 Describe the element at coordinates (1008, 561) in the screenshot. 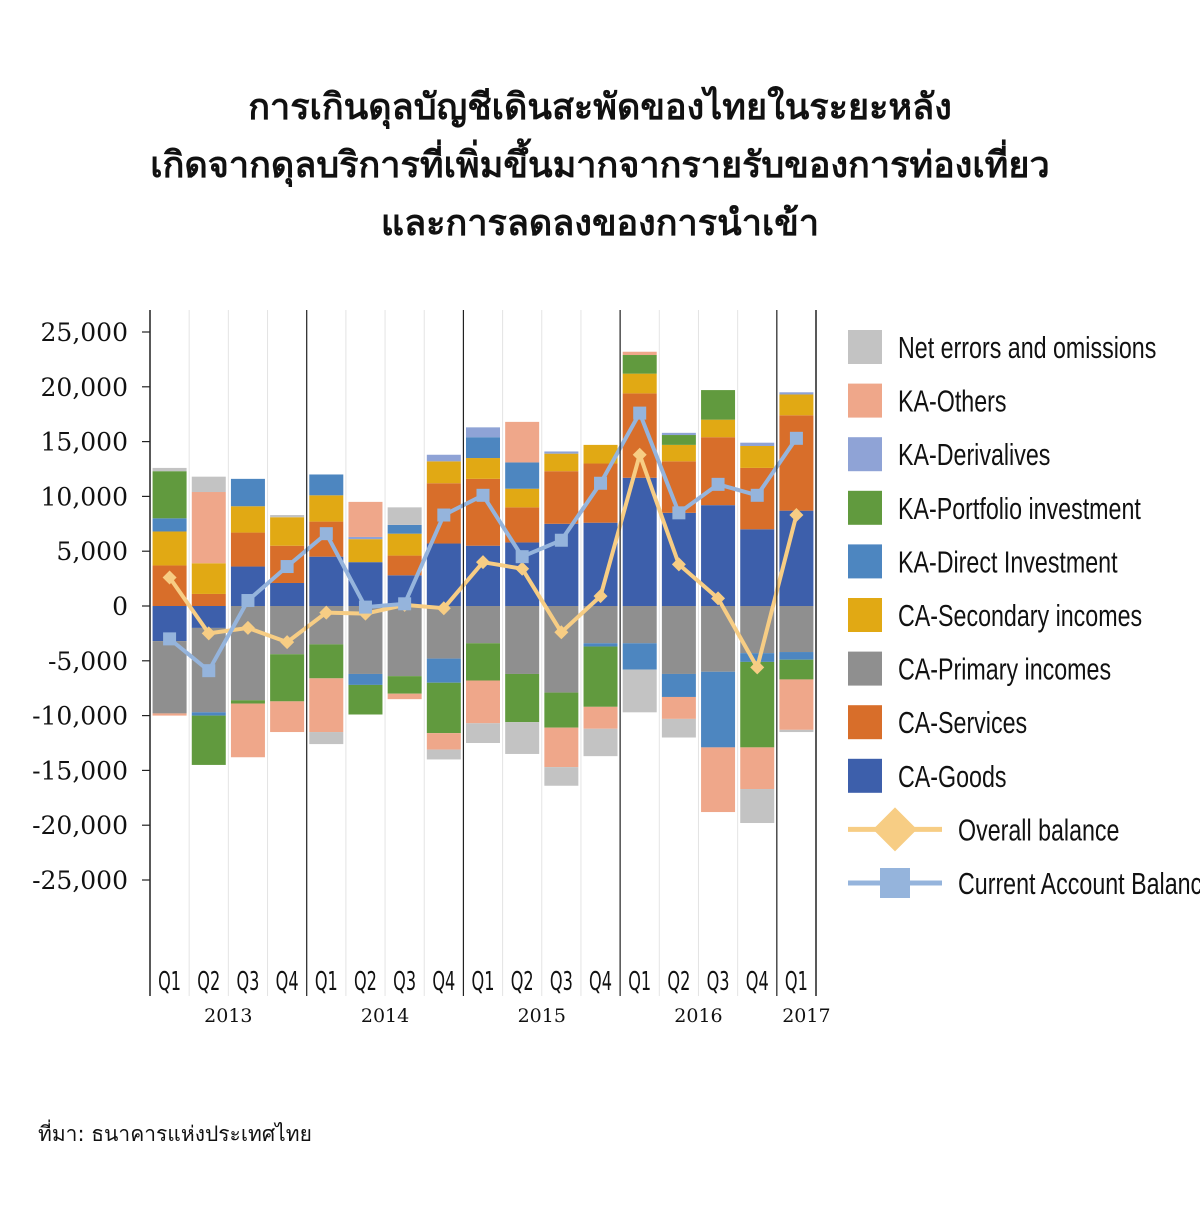

I see `legend-label-ka-direct-investment: KA-Direct Investment` at that location.